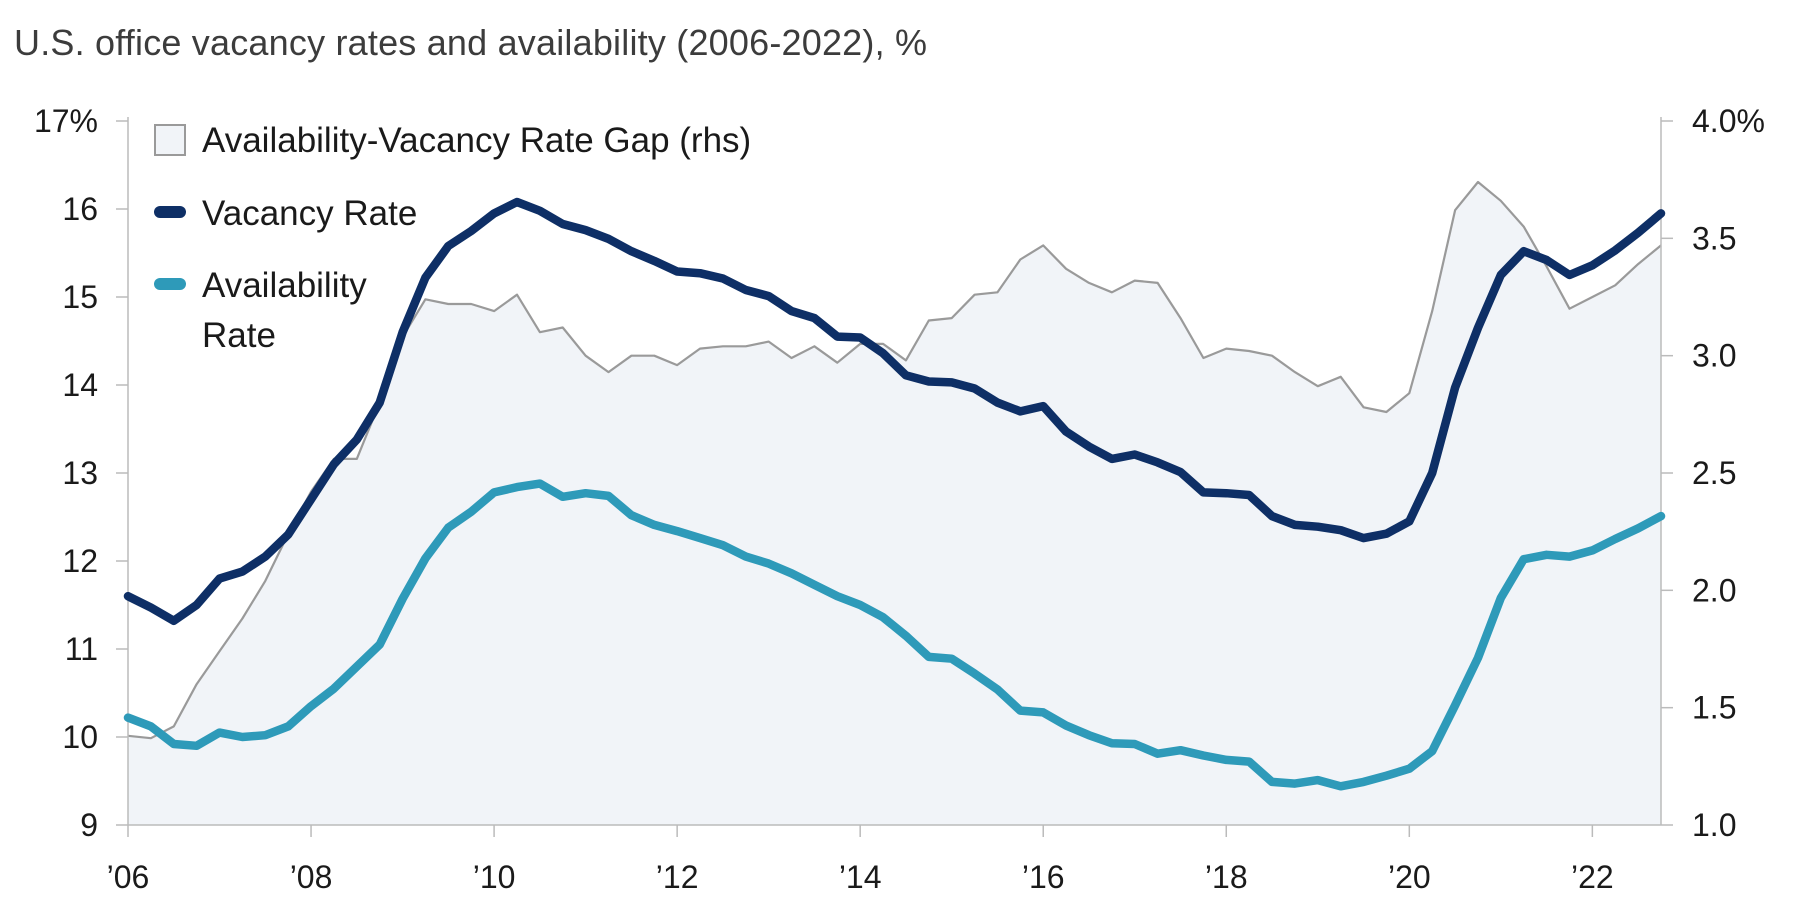 This screenshot has height=915, width=1800. What do you see at coordinates (1043, 877) in the screenshot?
I see `x-tick-label: ’16` at bounding box center [1043, 877].